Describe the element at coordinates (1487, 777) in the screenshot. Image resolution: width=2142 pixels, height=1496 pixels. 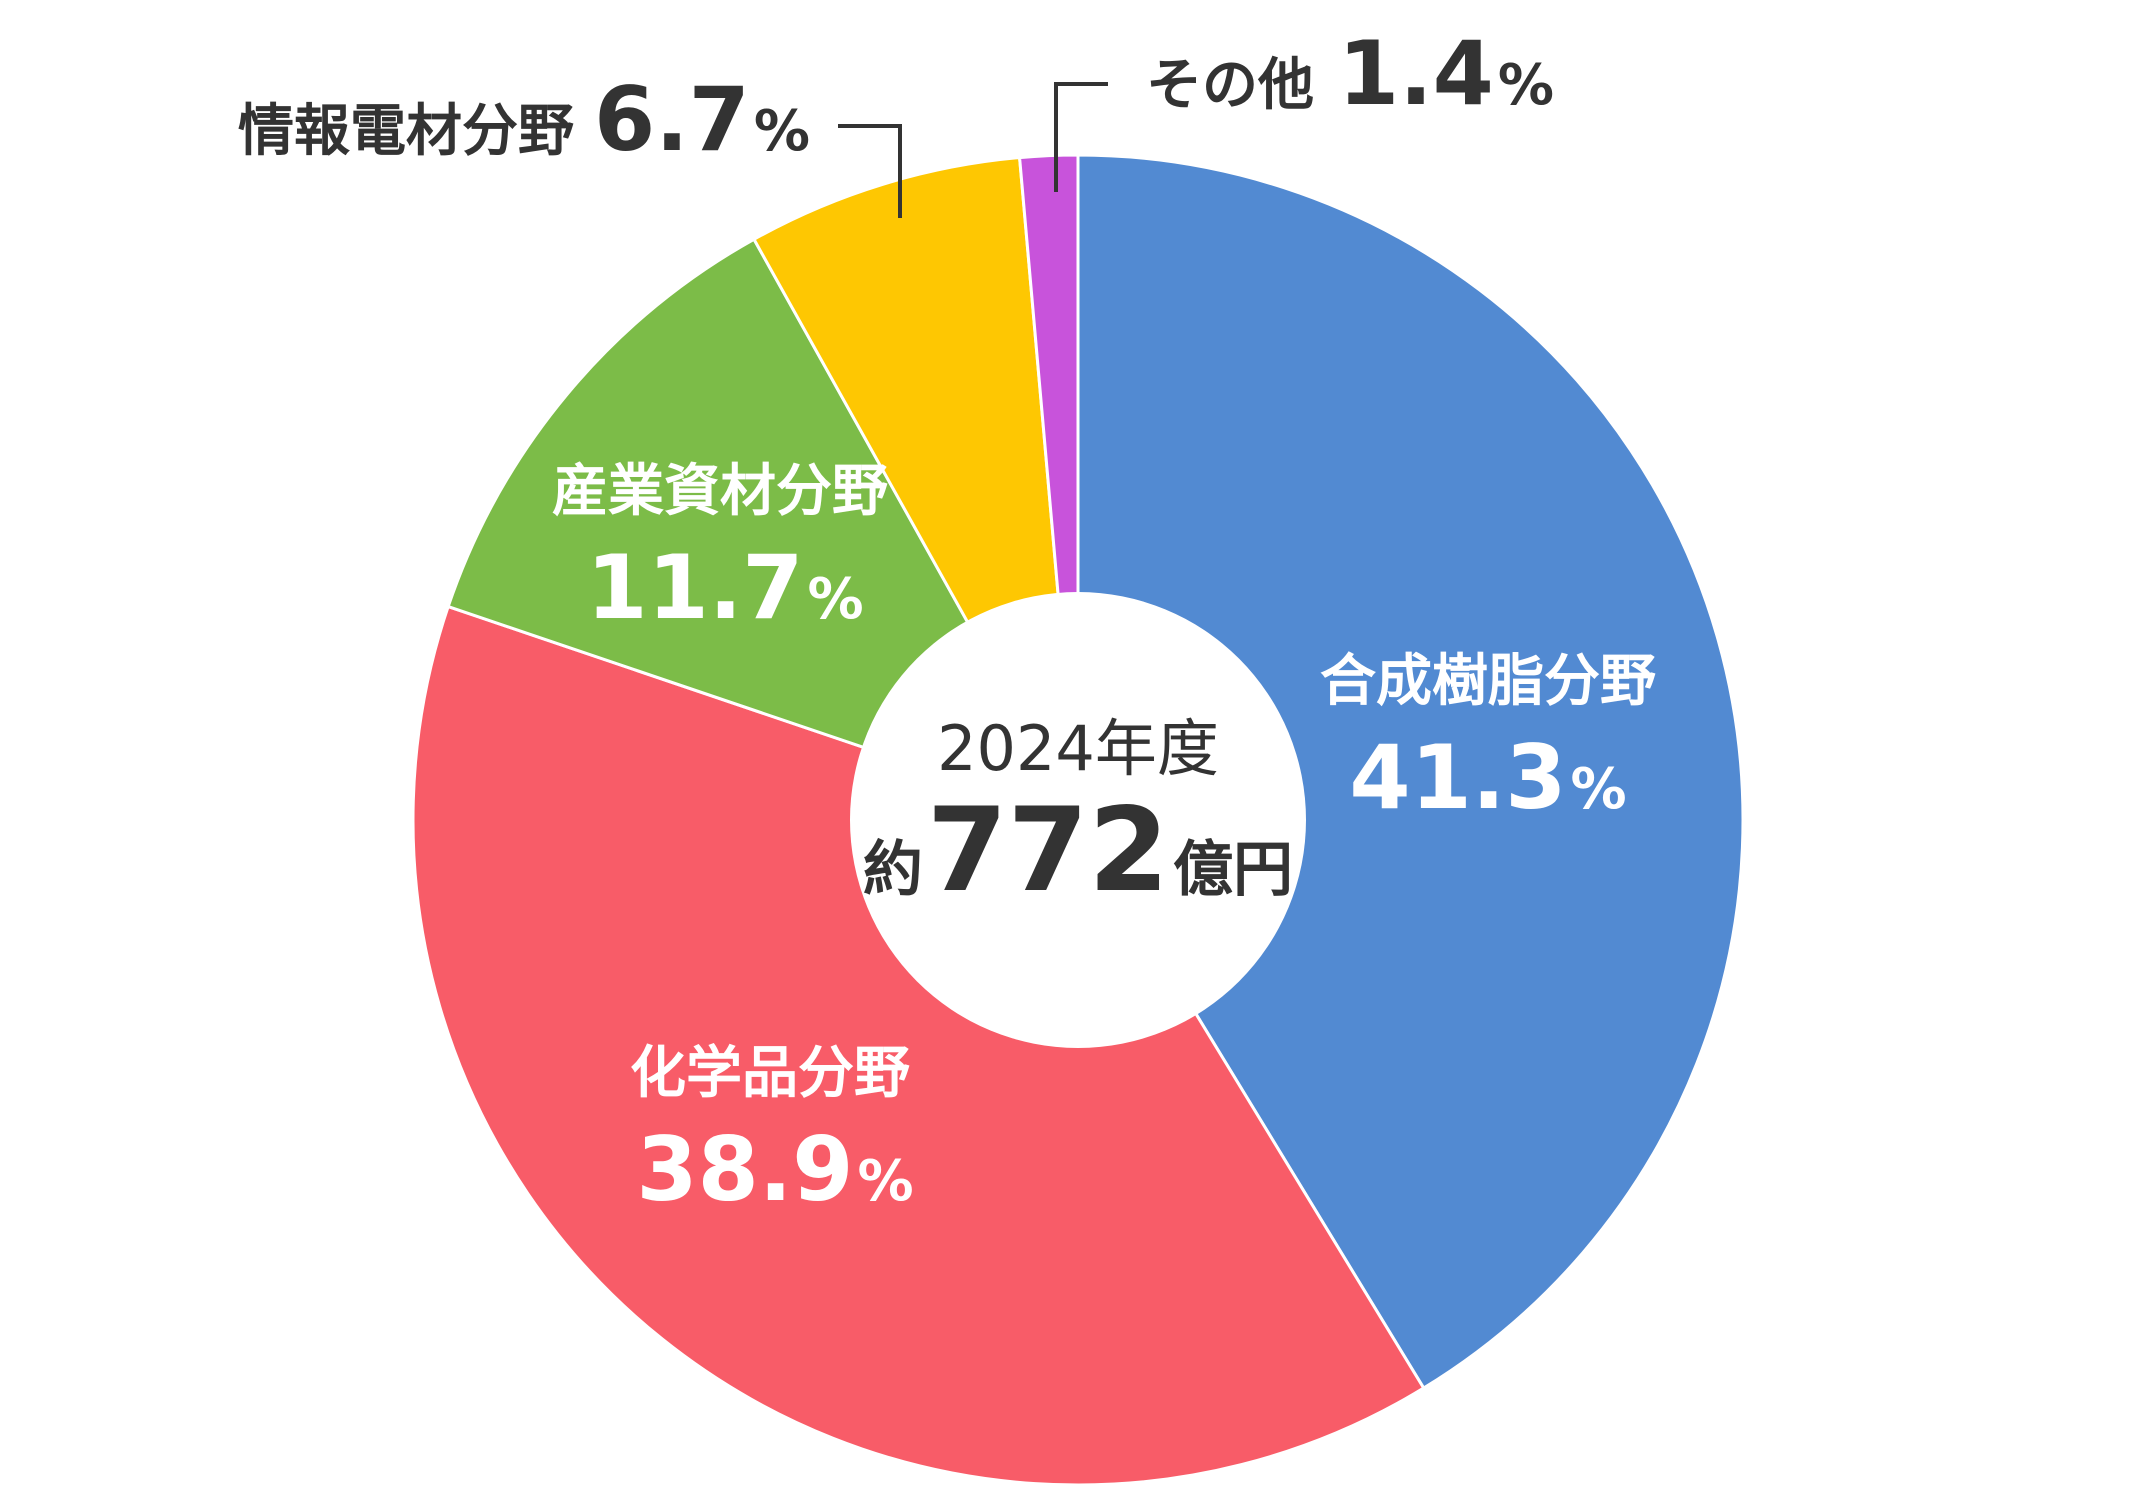
I see `slice-value-gousei: 41.3%` at that location.